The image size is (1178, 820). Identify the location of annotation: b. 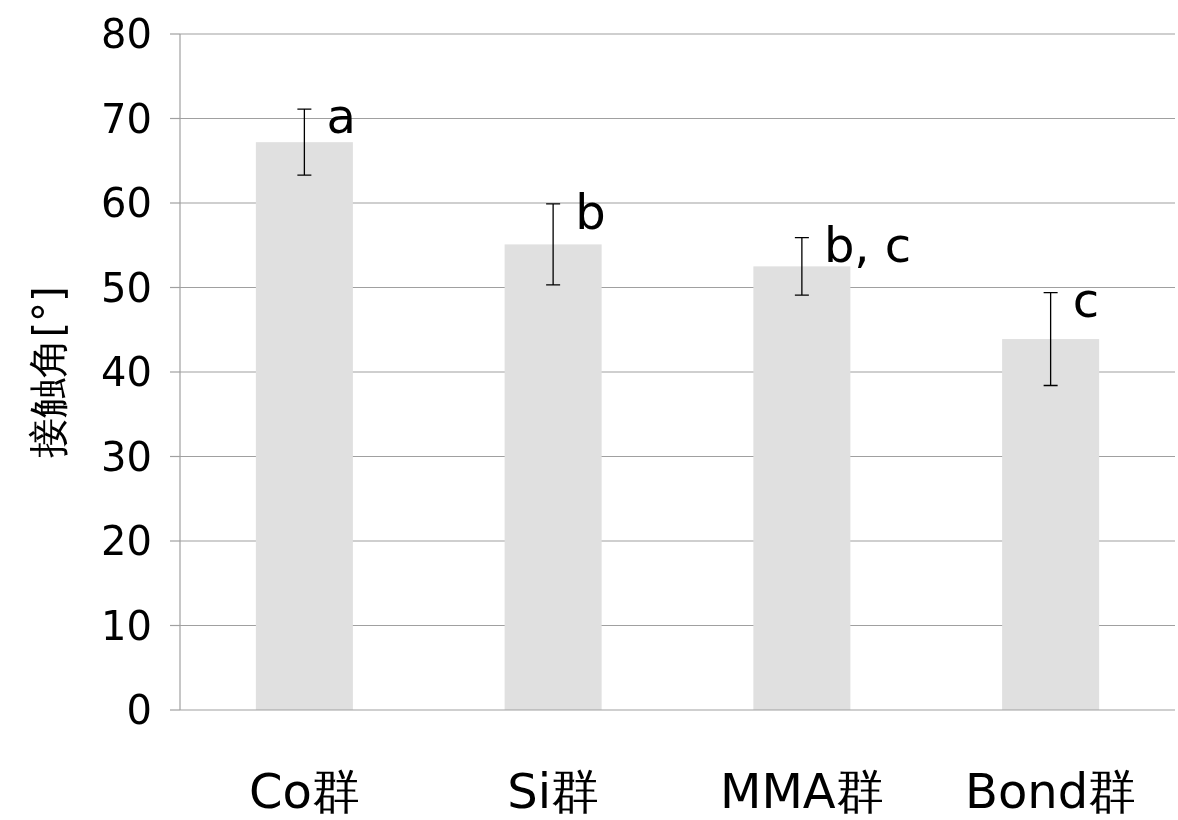
(590, 211).